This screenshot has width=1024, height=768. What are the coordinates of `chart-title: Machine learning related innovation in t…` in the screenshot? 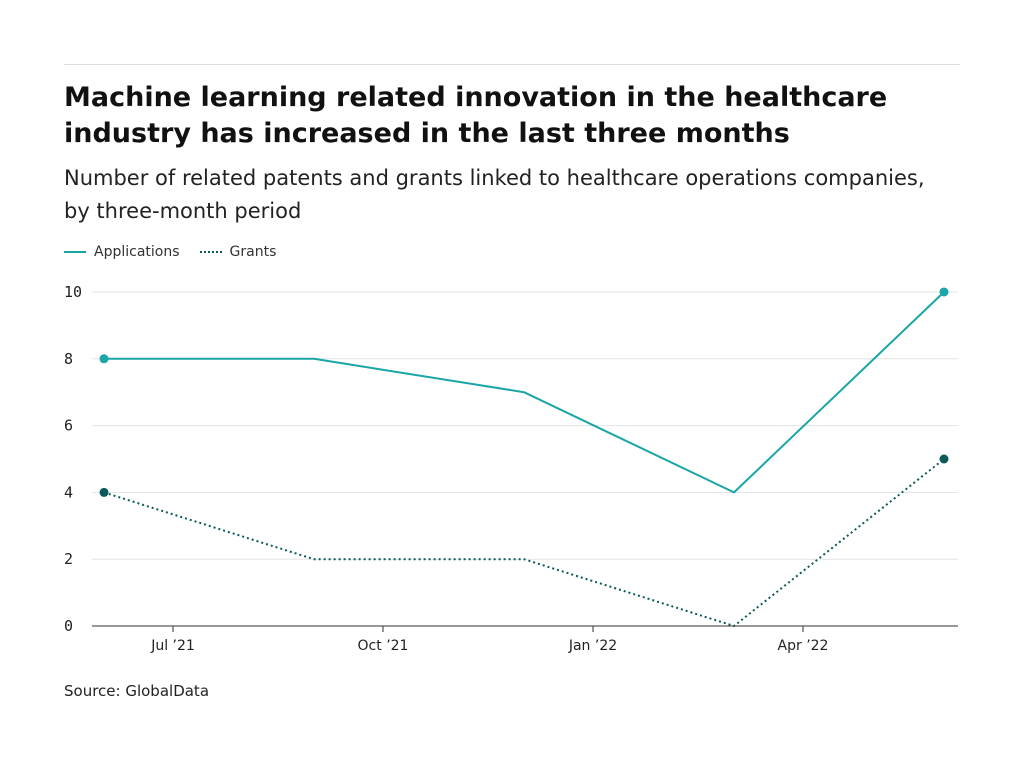 It's located at (476, 115).